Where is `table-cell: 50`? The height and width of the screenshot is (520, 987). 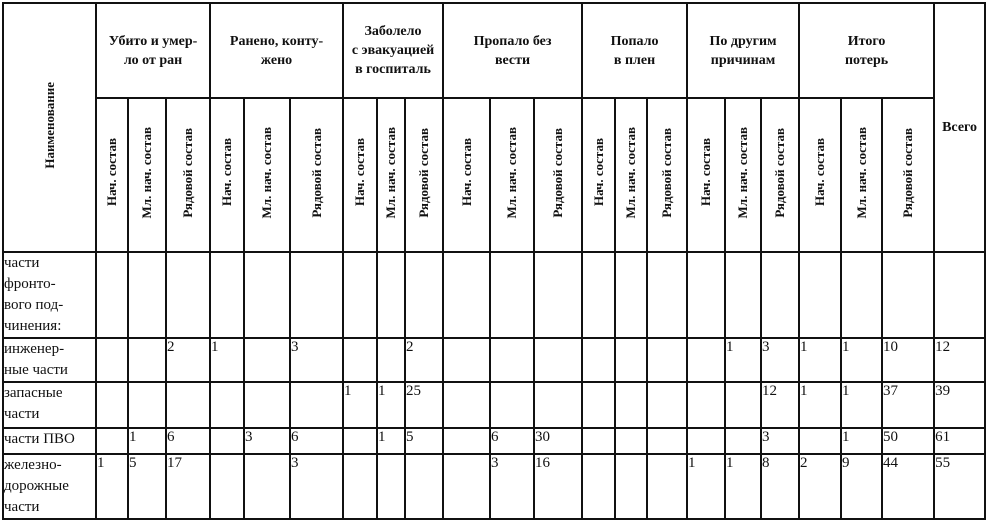 table-cell: 50 is located at coordinates (908, 441).